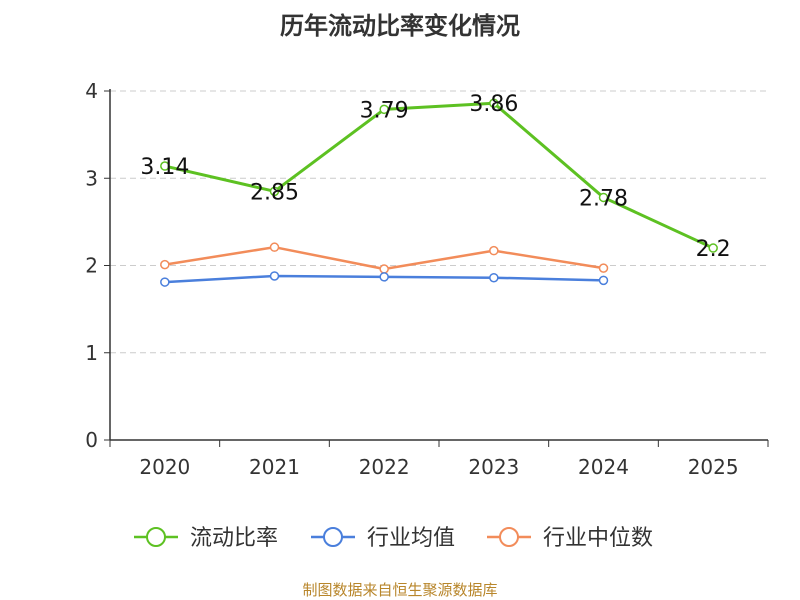  Describe the element at coordinates (164, 467) in the screenshot. I see `x-tick-label: 2020` at that location.